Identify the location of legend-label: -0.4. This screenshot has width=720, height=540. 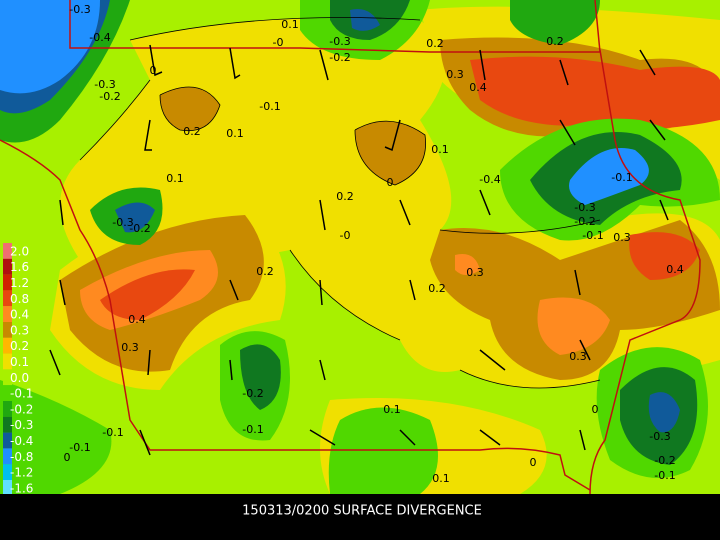
(21, 441).